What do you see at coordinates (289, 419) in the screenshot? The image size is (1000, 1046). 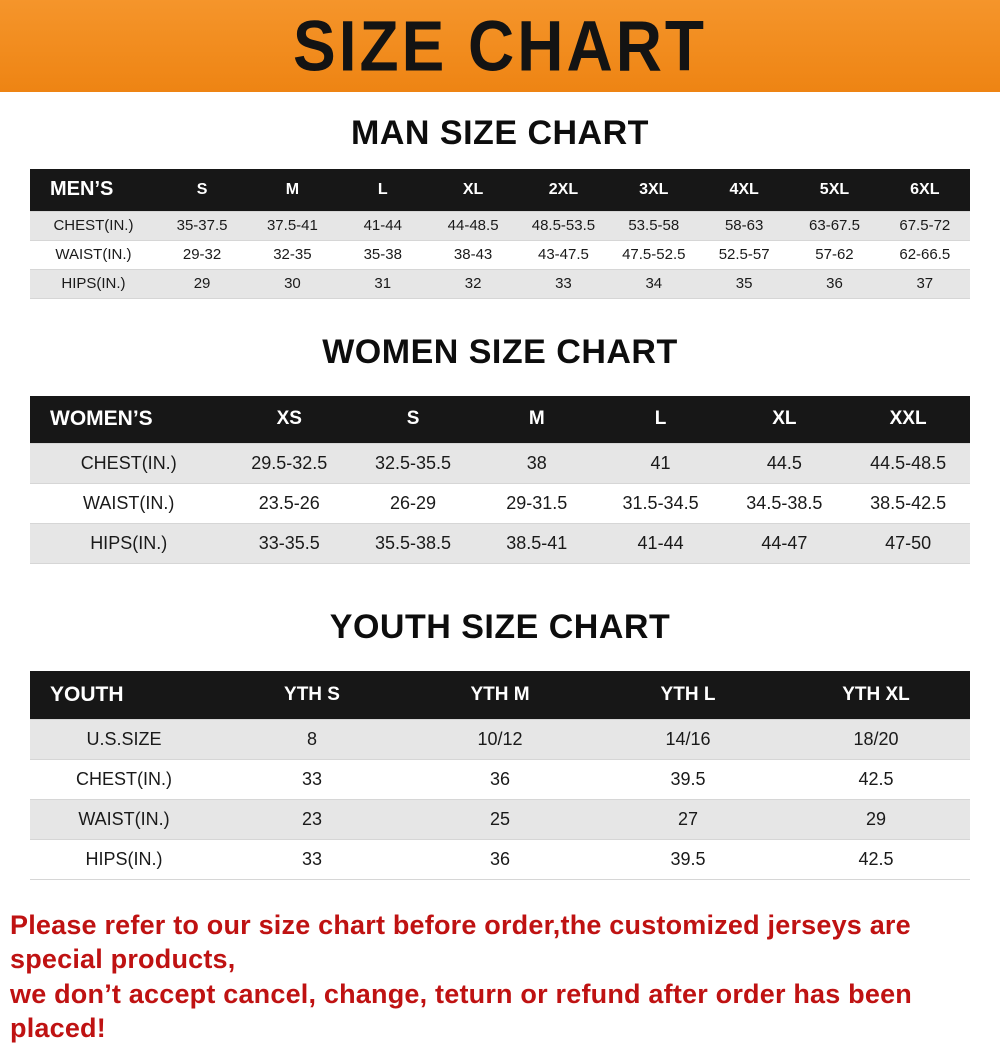 I see `size-column-header: XS` at bounding box center [289, 419].